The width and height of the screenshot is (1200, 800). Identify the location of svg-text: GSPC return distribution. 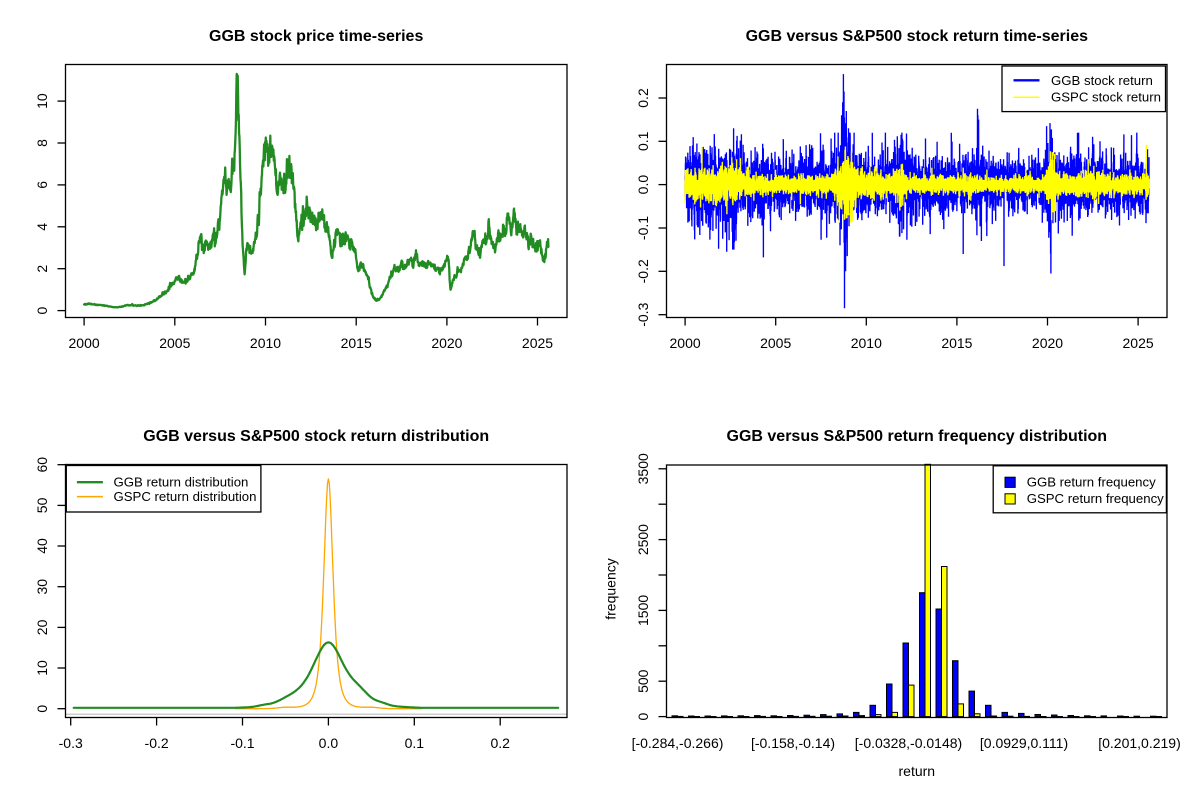
(185, 496).